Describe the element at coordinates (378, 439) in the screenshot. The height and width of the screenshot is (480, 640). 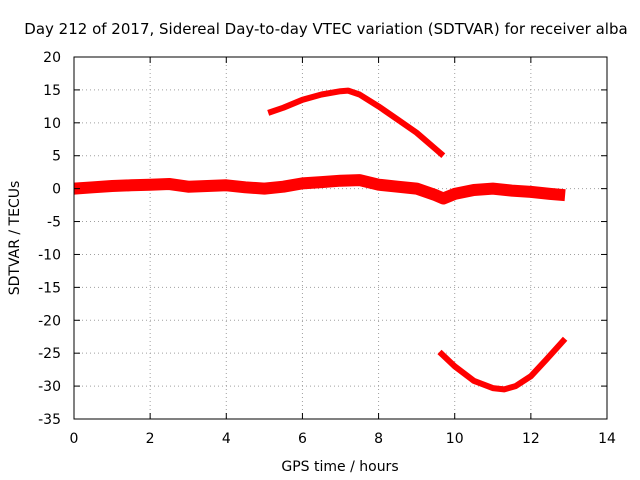
I see `x-tick-label: 8` at that location.